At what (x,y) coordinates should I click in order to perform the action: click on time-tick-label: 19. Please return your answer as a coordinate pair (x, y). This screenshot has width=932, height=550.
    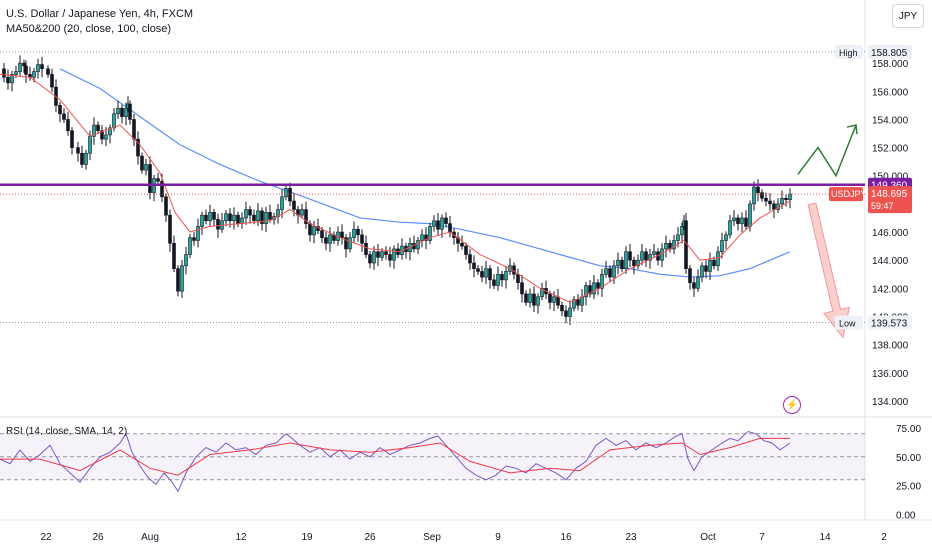
    Looking at the image, I should click on (307, 537).